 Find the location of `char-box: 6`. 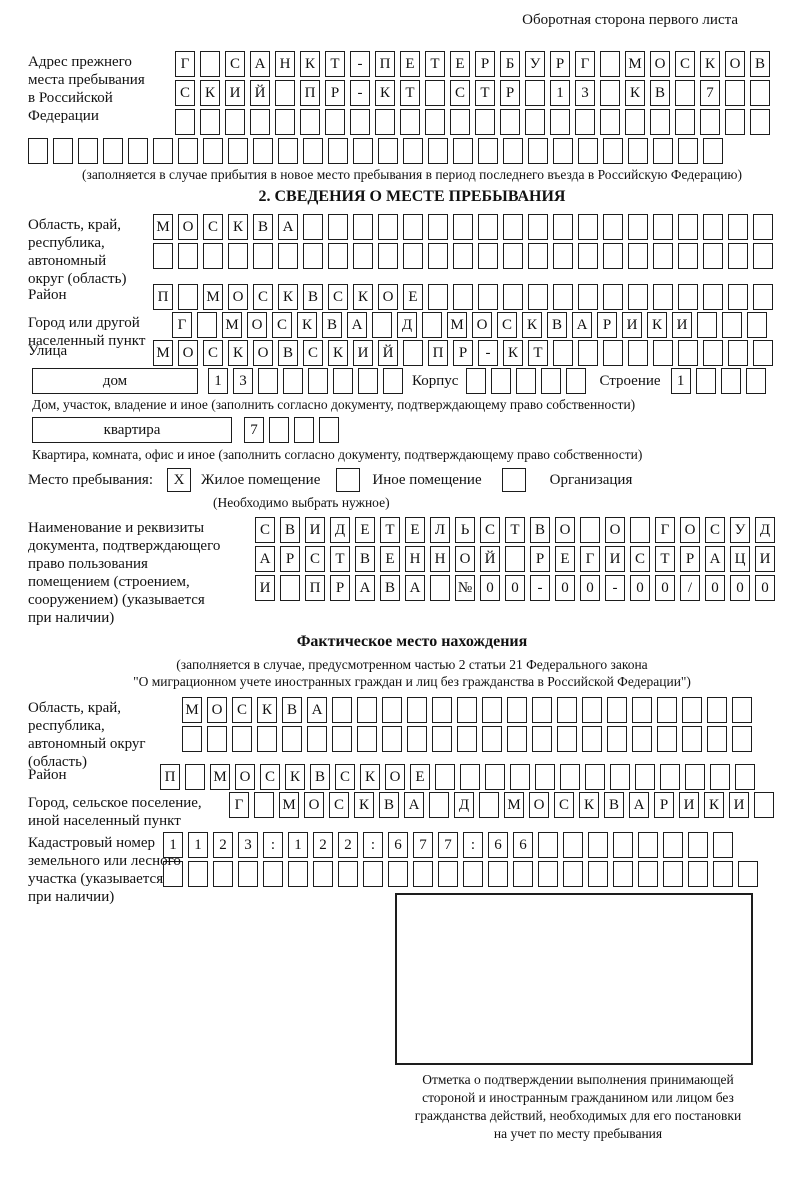

char-box: 6 is located at coordinates (498, 845).